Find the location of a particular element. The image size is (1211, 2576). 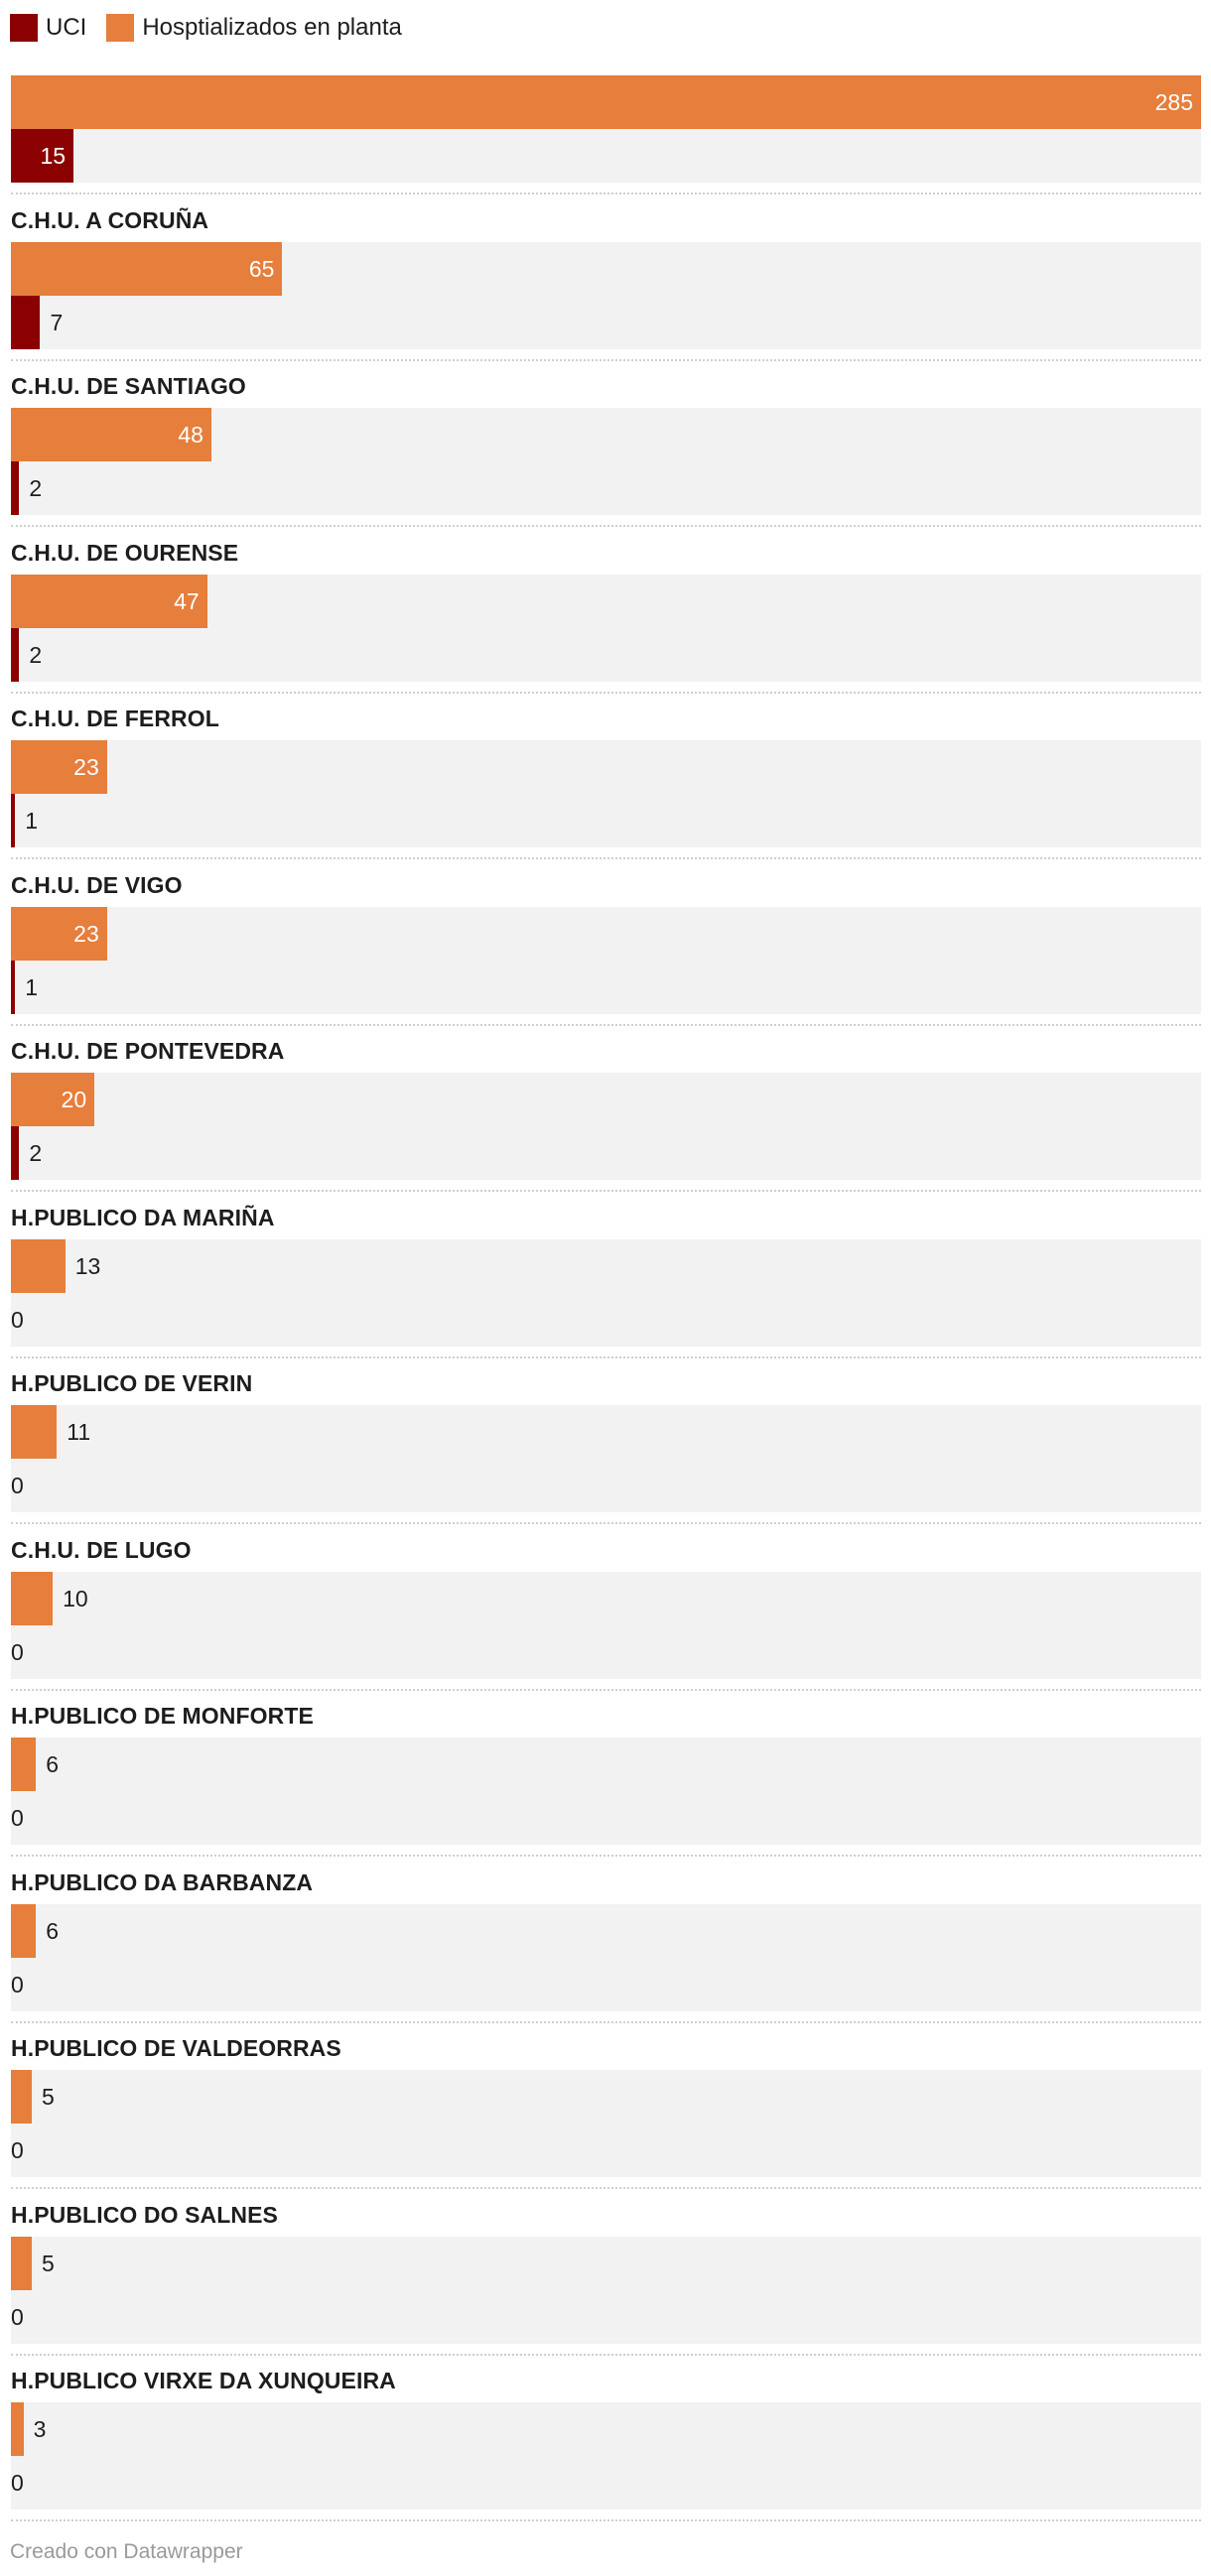

category-label: C.H.U. DE SANTIAGO is located at coordinates (128, 386).